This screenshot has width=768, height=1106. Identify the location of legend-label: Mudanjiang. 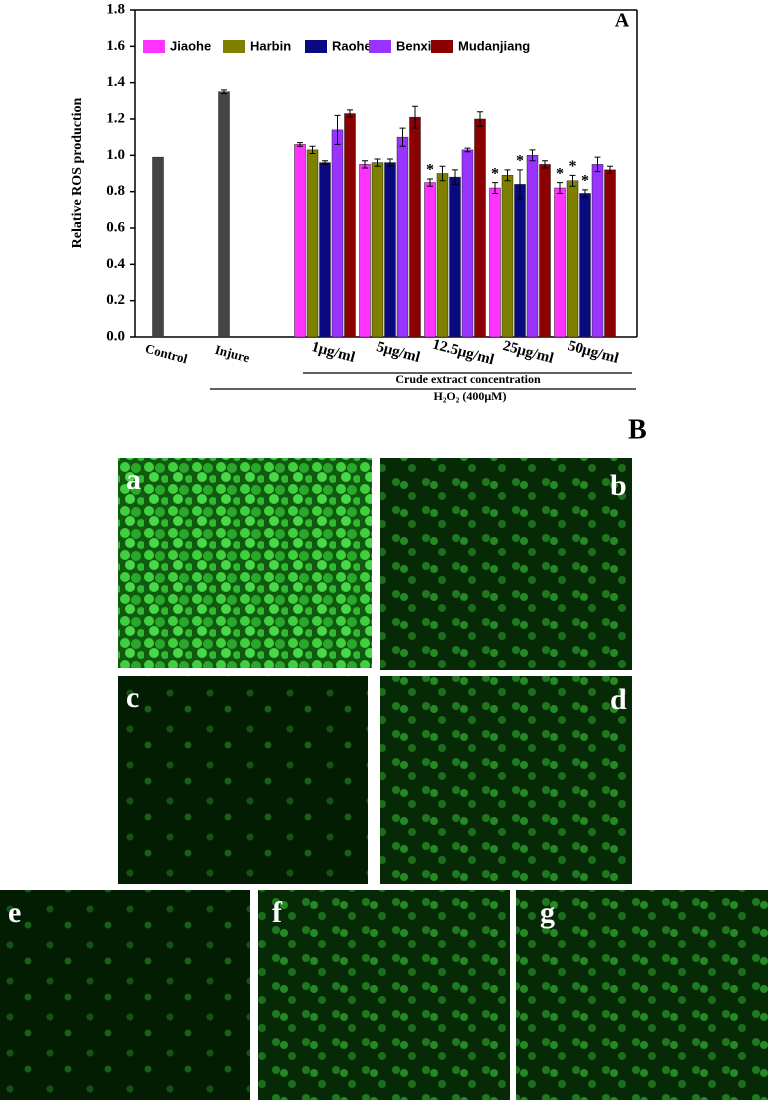
(494, 45).